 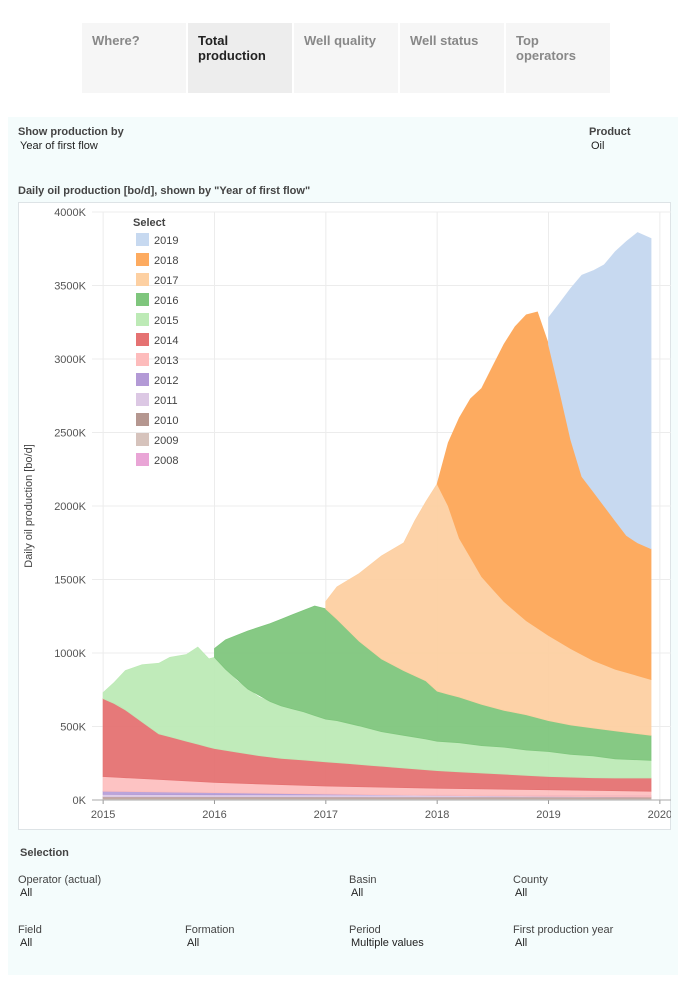 What do you see at coordinates (521, 943) in the screenshot?
I see `filter-first-production-year-value: All` at bounding box center [521, 943].